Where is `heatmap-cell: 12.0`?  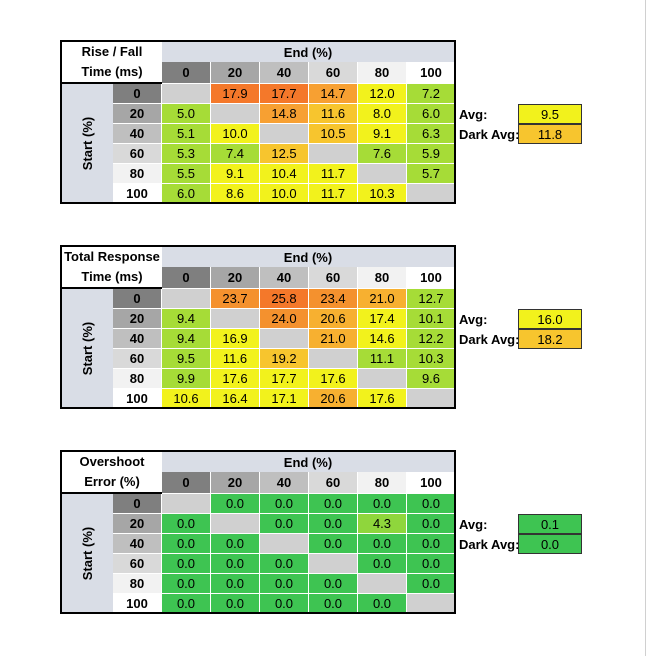
heatmap-cell: 12.0 is located at coordinates (382, 94).